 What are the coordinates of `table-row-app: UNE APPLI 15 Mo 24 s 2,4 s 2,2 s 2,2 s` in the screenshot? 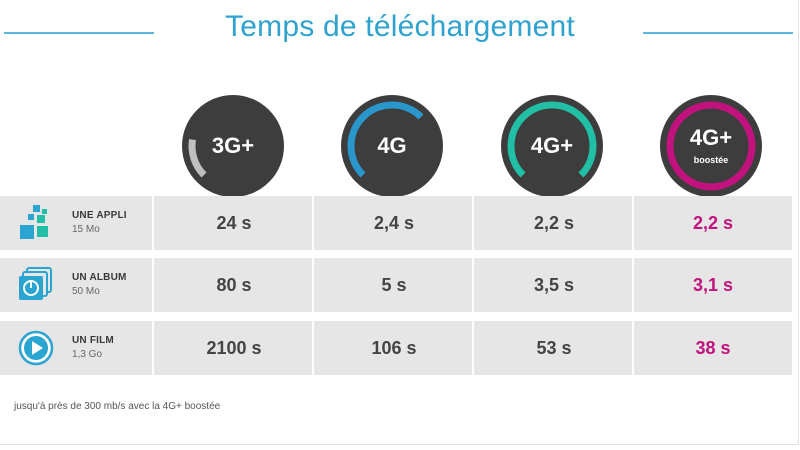 It's located at (396, 223).